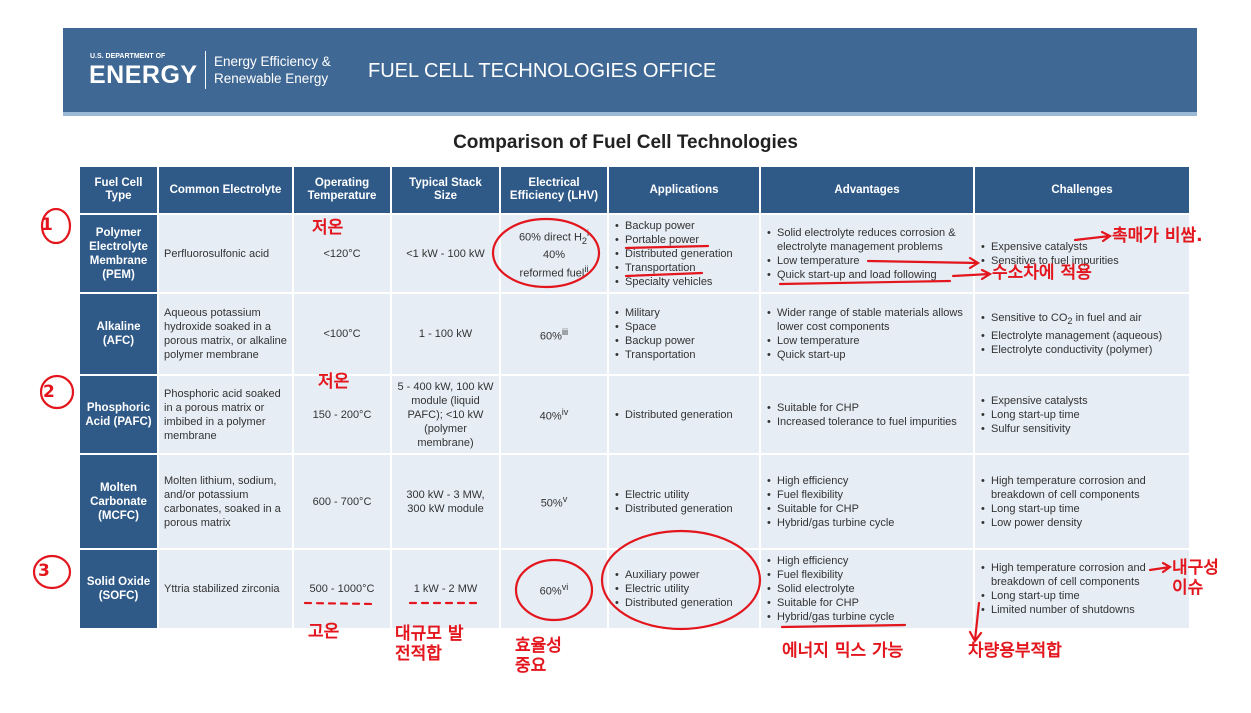 The height and width of the screenshot is (713, 1251). Describe the element at coordinates (47, 225) in the screenshot. I see `annotation-number: 1` at that location.